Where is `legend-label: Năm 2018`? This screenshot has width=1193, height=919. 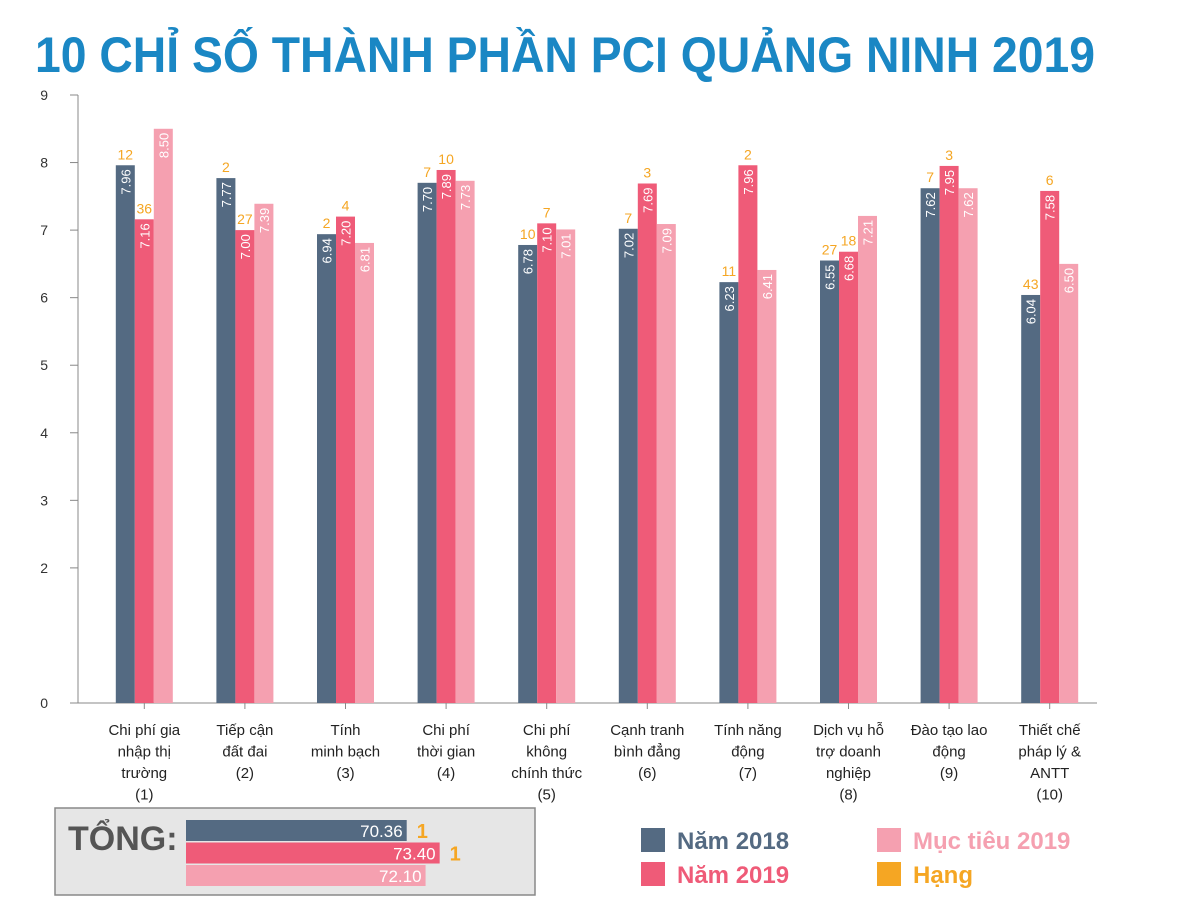
legend-label: Năm 2018 is located at coordinates (733, 841).